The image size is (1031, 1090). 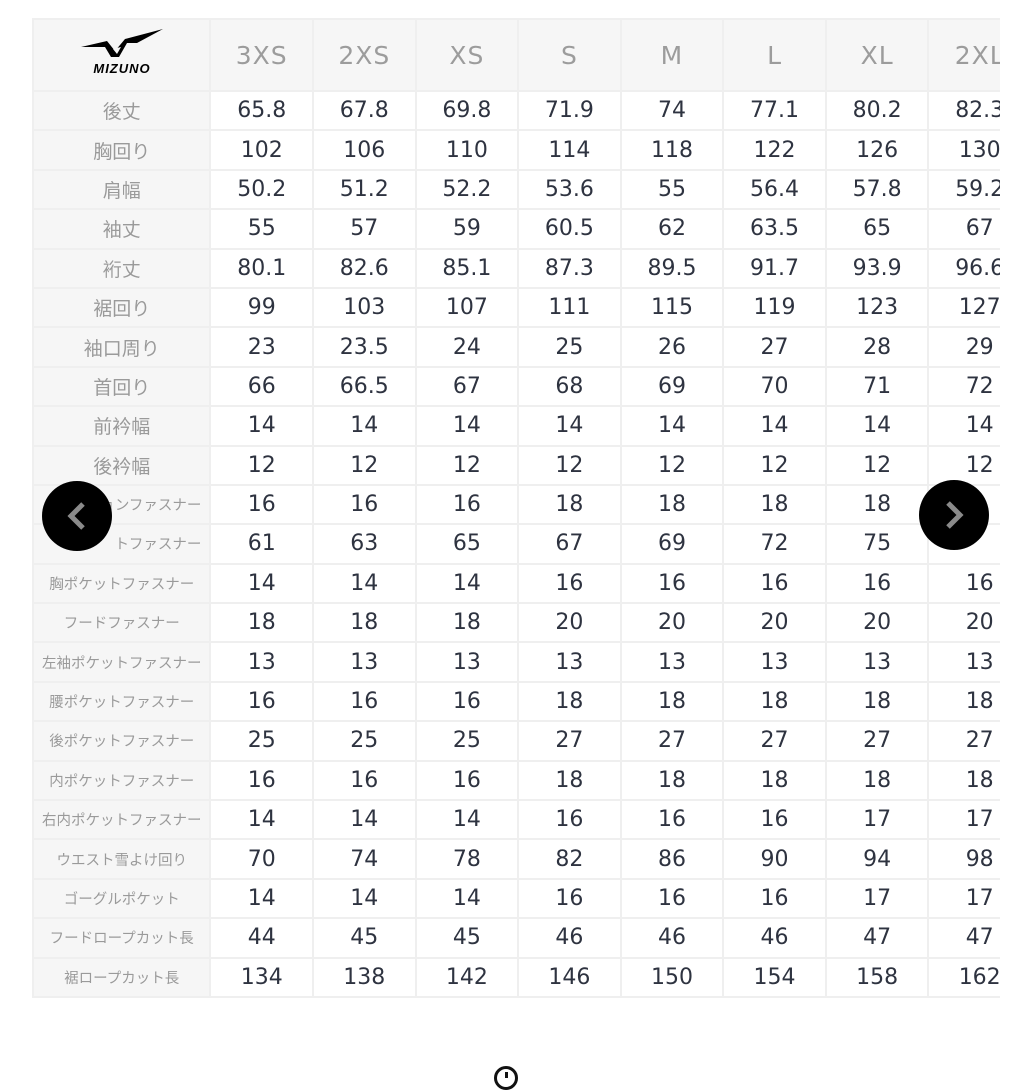 I want to click on row-label: 首回り, so click(x=122, y=386).